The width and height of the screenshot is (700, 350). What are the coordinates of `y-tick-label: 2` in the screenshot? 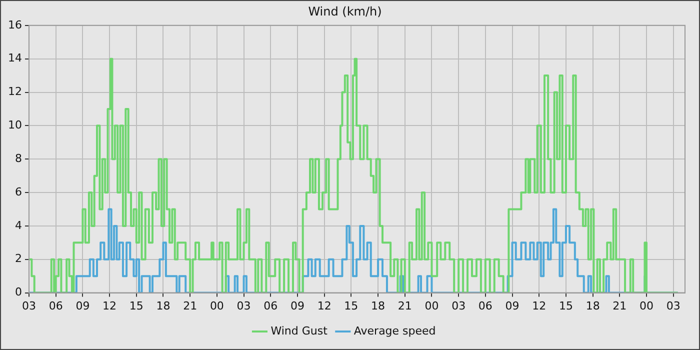 It's located at (18, 259).